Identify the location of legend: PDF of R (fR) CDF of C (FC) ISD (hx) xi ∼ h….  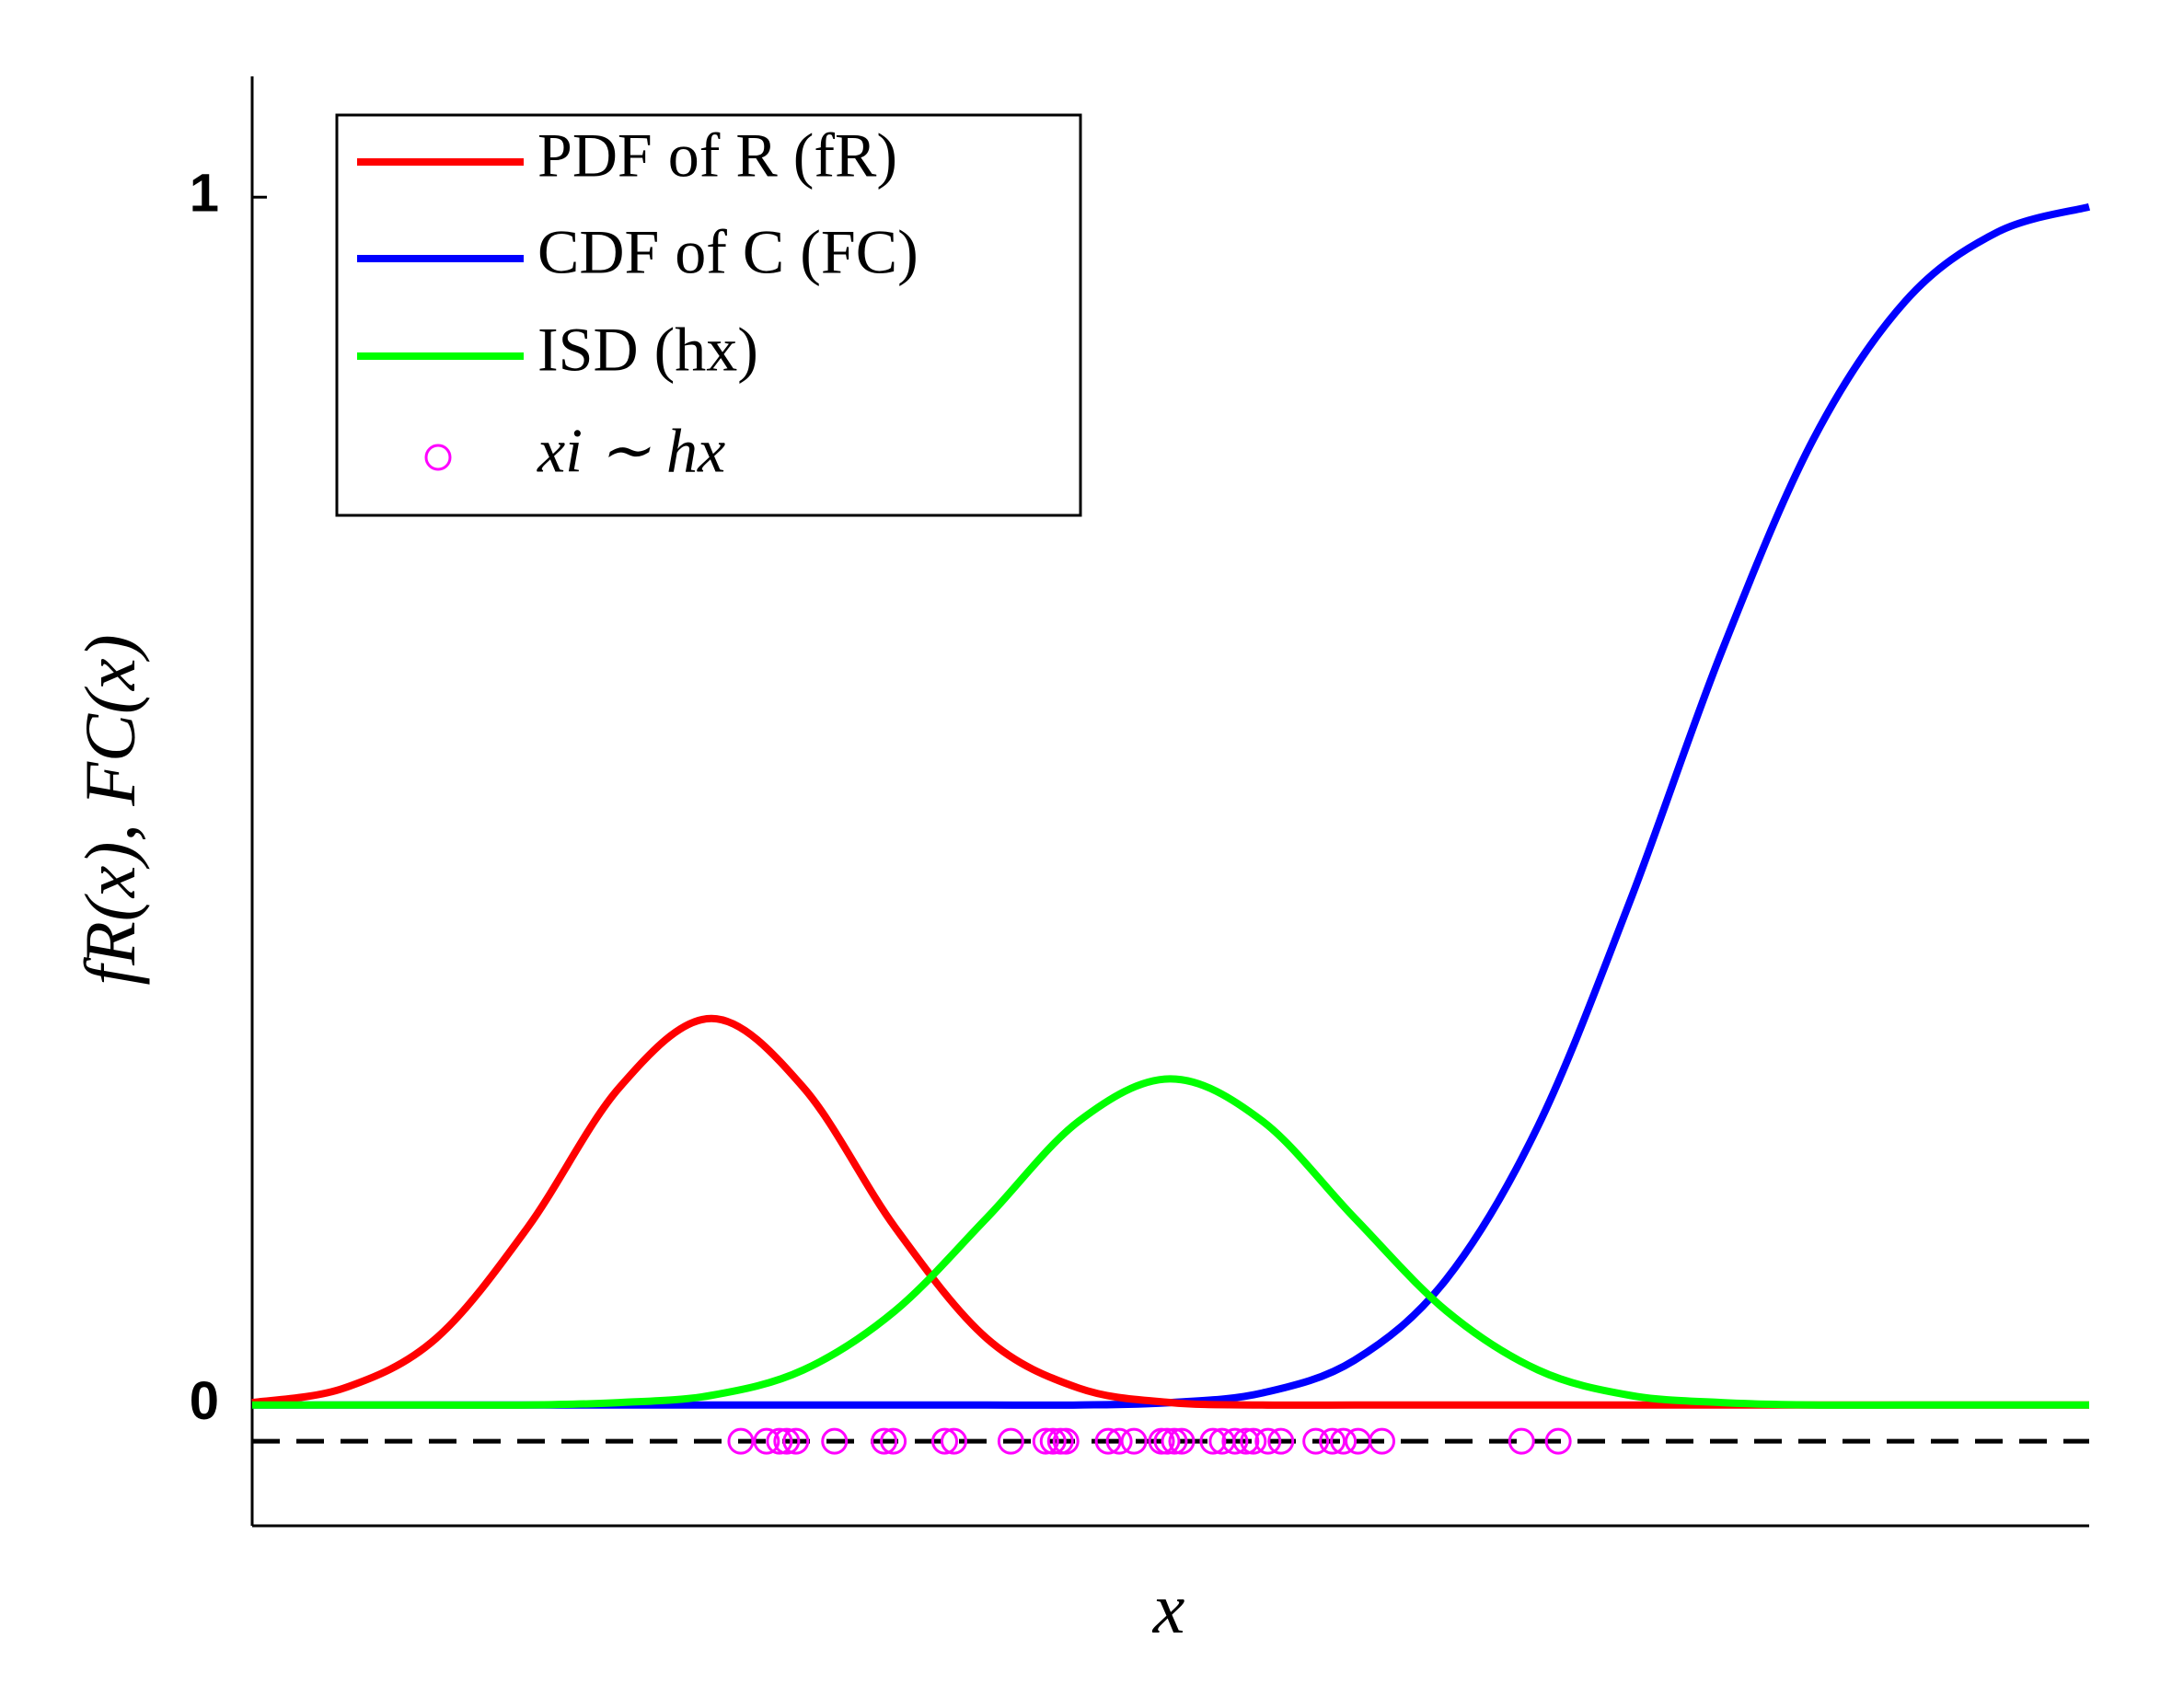
(708, 315).